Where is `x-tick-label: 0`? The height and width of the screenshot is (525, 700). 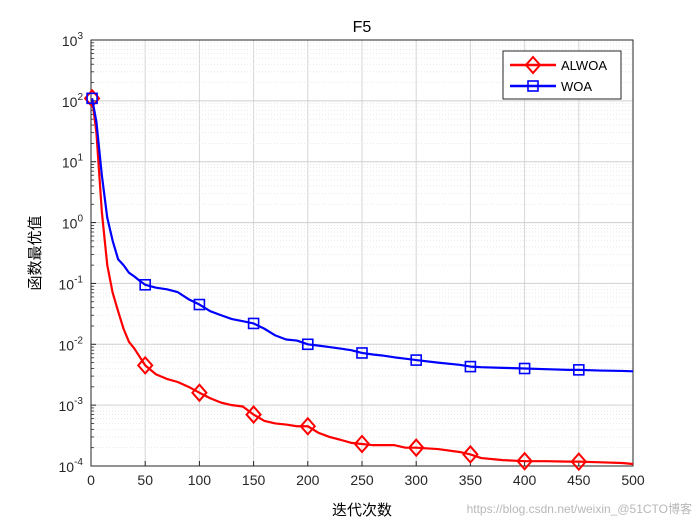
x-tick-label: 0 is located at coordinates (91, 480).